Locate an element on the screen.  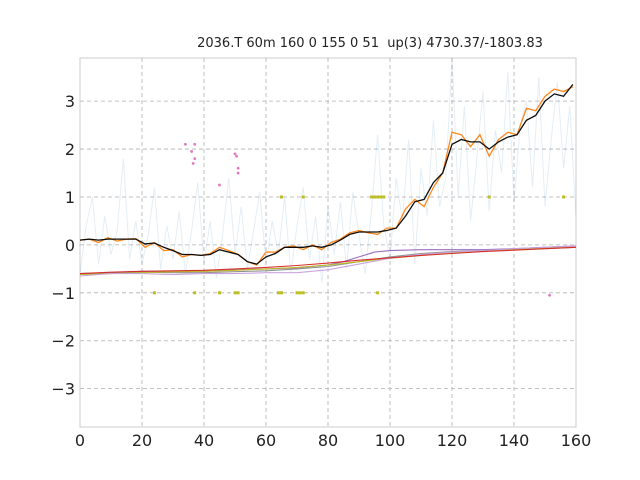
x-tick-label: 0 is located at coordinates (80, 440).